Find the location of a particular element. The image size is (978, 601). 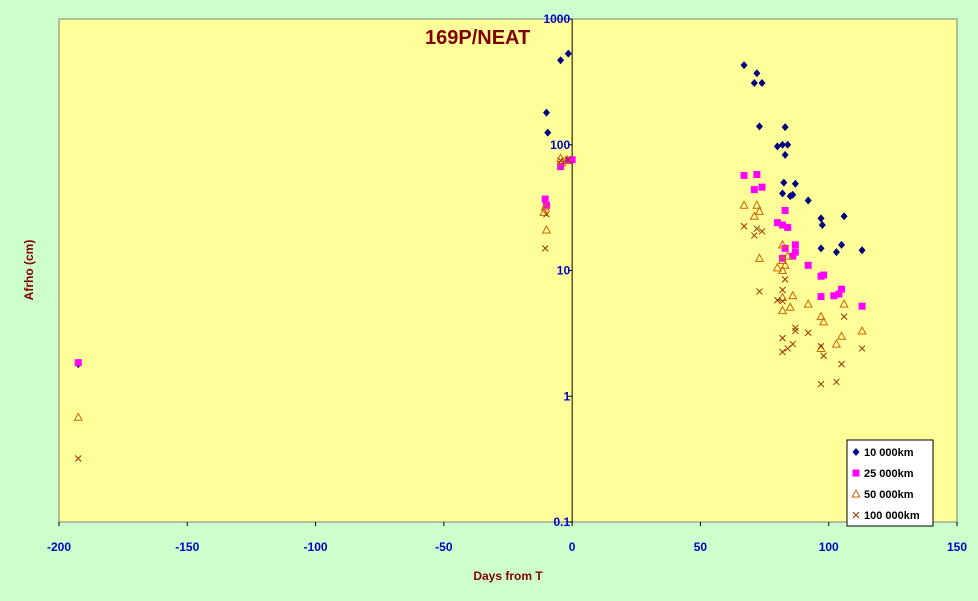

legend-marker-25000km is located at coordinates (856, 473).